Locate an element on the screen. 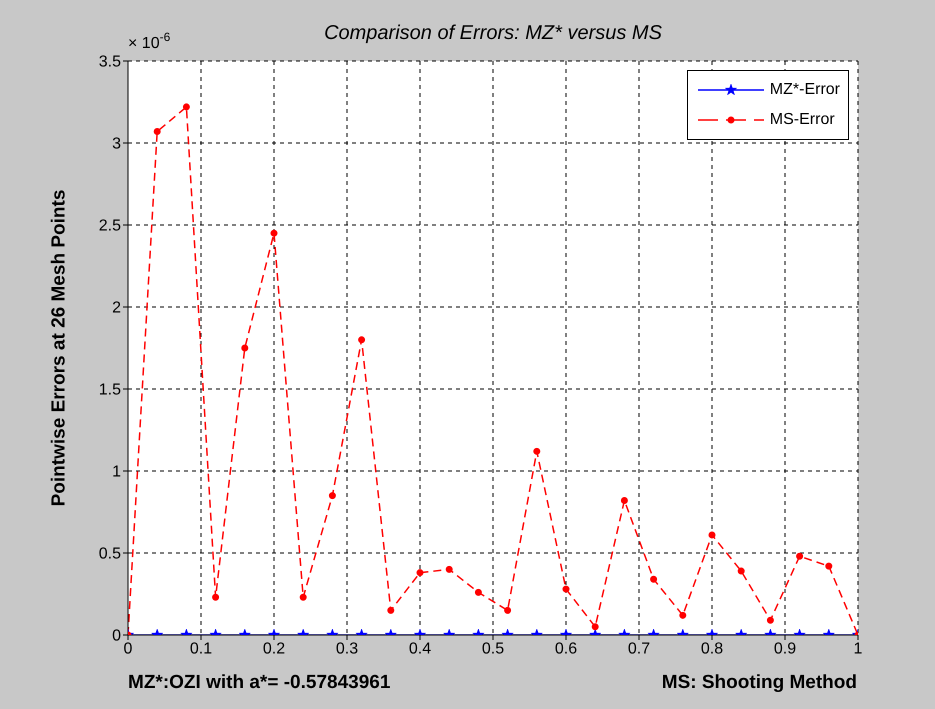 The image size is (935, 709). y-tick-label: 2 is located at coordinates (117, 308).